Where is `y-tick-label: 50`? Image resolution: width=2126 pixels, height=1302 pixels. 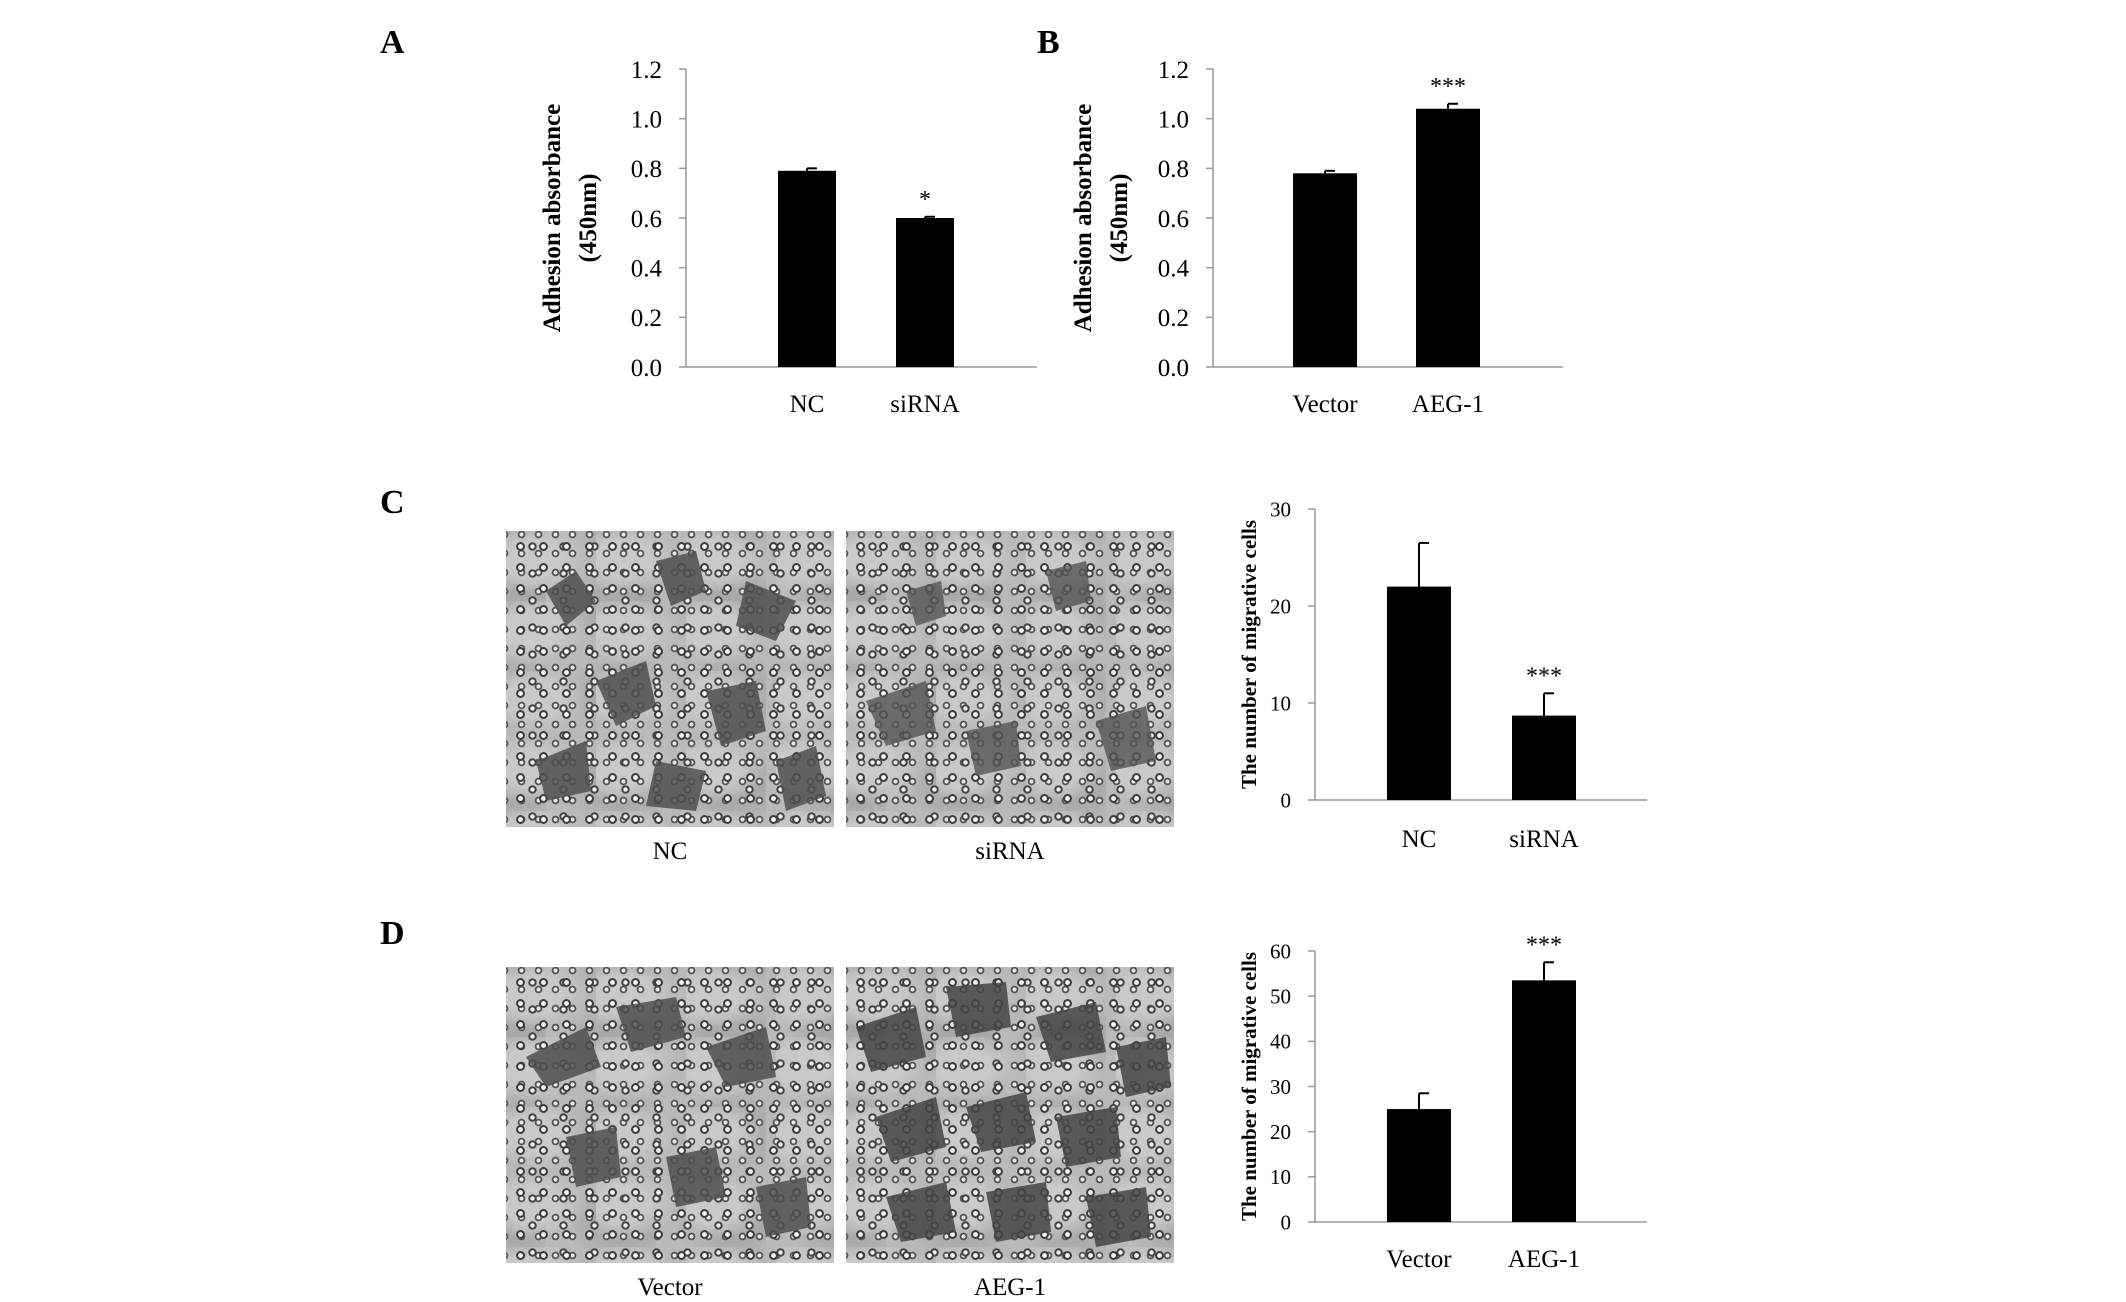 y-tick-label: 50 is located at coordinates (1280, 997).